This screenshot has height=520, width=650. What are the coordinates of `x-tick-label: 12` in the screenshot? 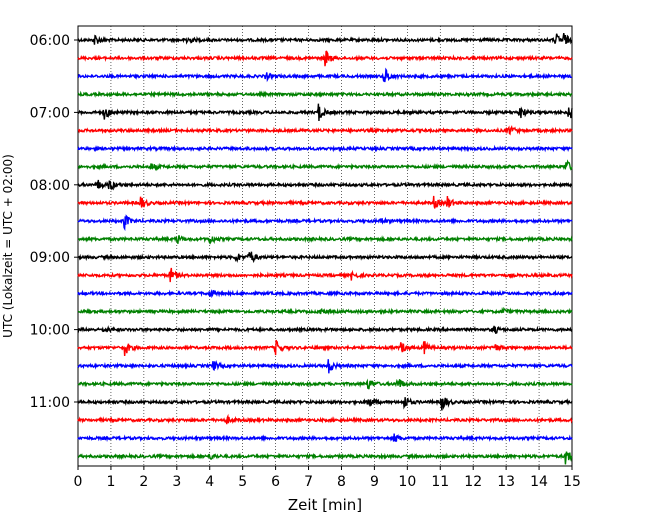 It's located at (473, 482).